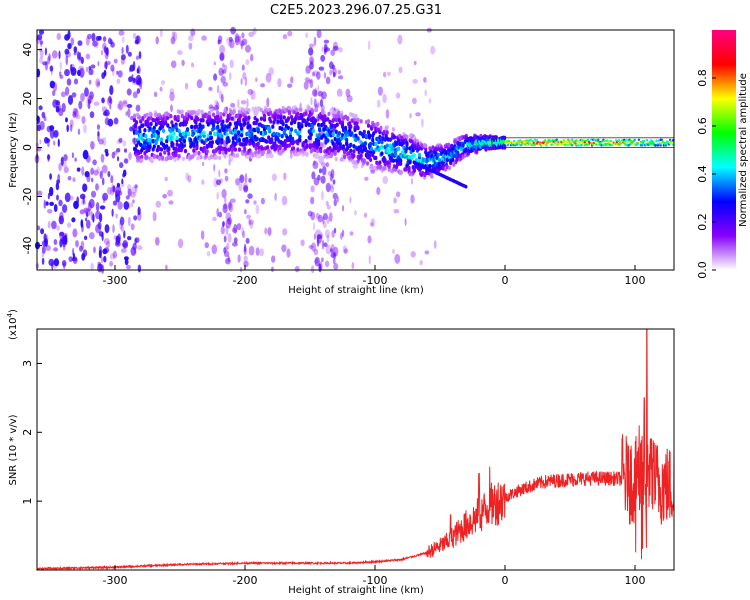 The height and width of the screenshot is (600, 750). I want to click on snr-x-tick-label: 0, so click(505, 580).